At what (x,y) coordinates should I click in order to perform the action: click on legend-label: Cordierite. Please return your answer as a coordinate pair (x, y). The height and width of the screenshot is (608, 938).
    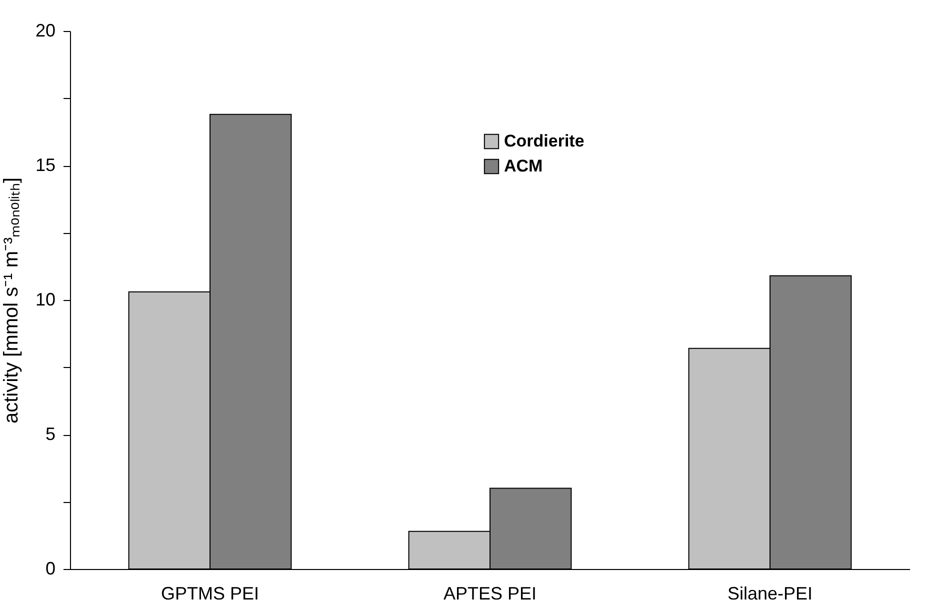
    Looking at the image, I should click on (544, 141).